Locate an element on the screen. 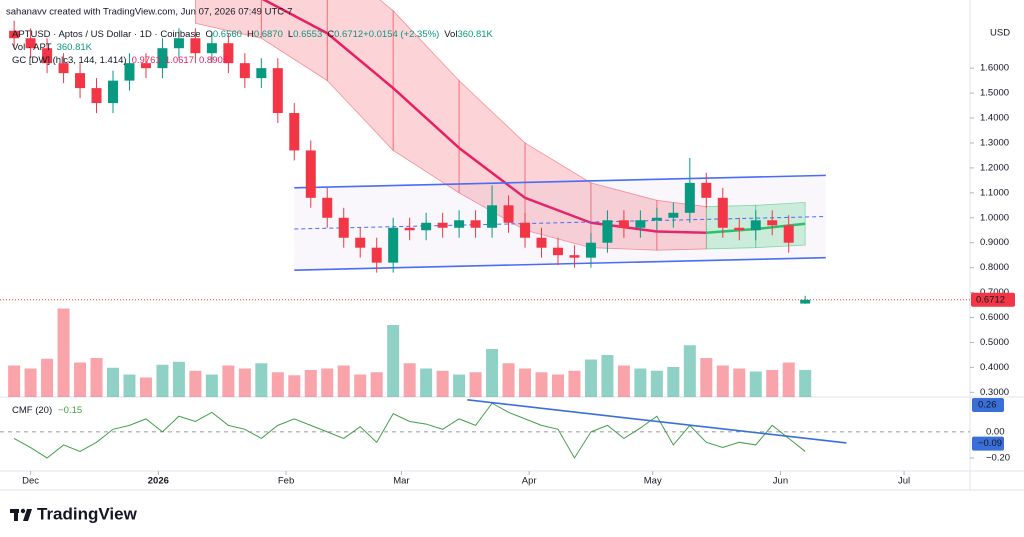 Image resolution: width=1024 pixels, height=537 pixels. y-tick-label: 1.2000 is located at coordinates (994, 167).